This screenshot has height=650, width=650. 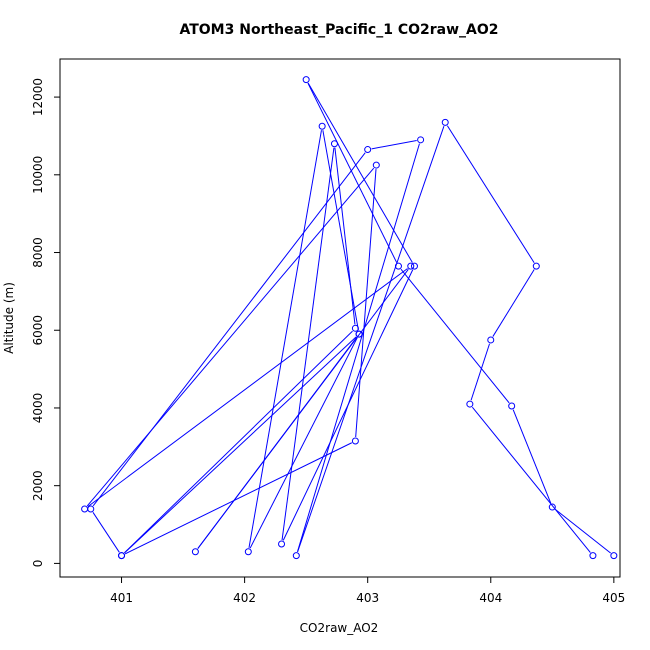 What do you see at coordinates (244, 598) in the screenshot?
I see `x-tick-label: 402` at bounding box center [244, 598].